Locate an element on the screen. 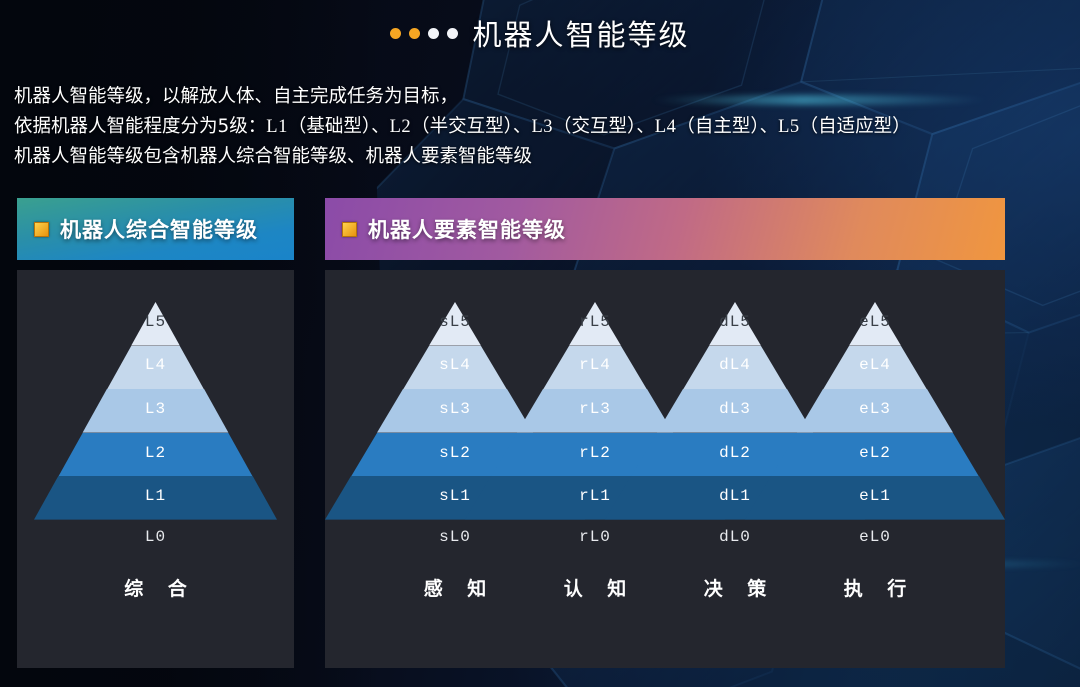  pyramid-band: sL5 is located at coordinates (455, 324).